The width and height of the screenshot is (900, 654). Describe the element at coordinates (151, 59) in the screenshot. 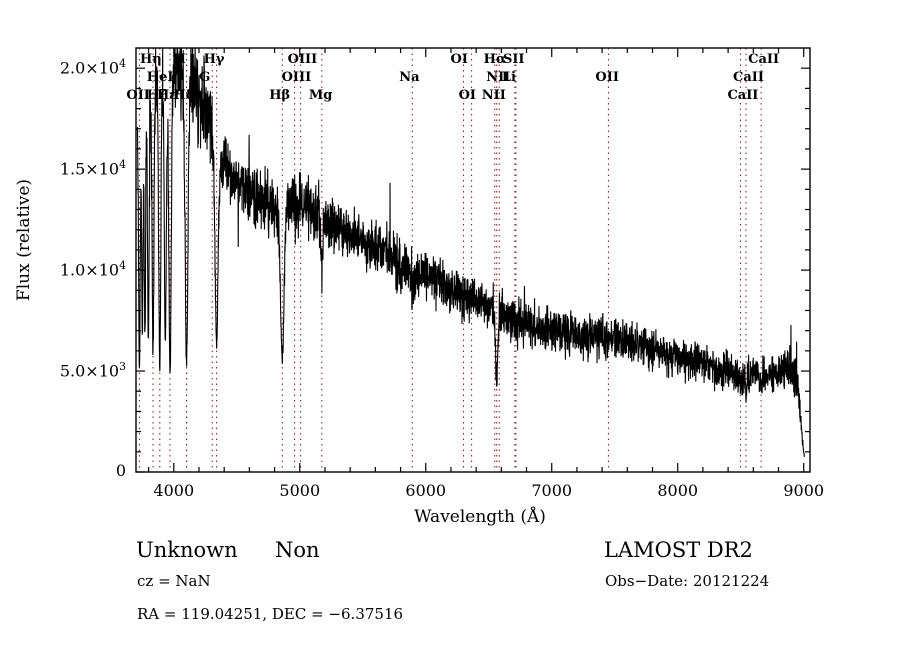

I see `spectral-line-label: Hη` at that location.